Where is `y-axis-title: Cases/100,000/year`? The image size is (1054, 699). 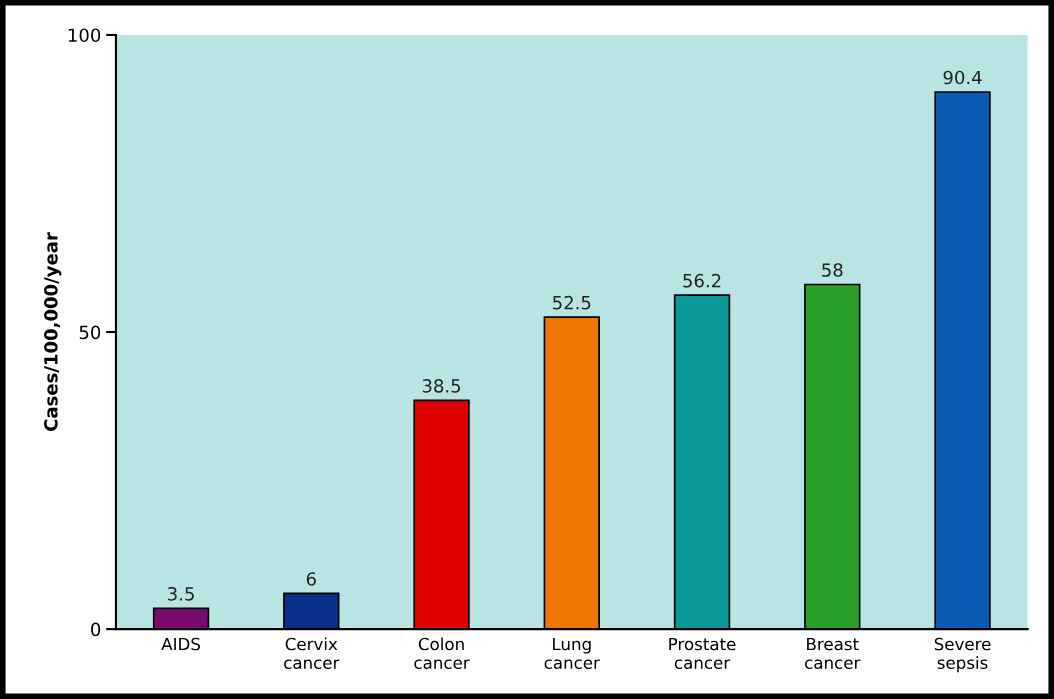 y-axis-title: Cases/100,000/year is located at coordinates (53, 331).